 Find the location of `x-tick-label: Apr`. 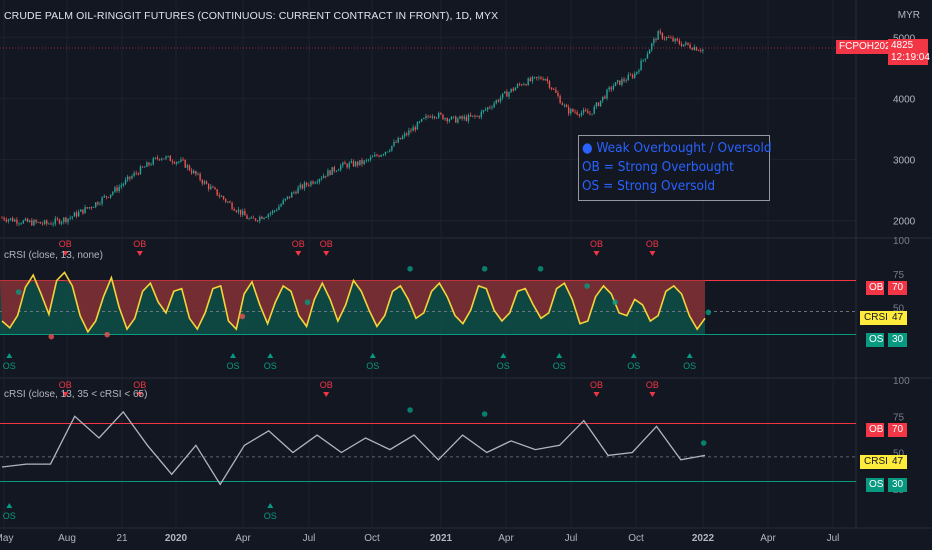

x-tick-label: Apr is located at coordinates (506, 538).